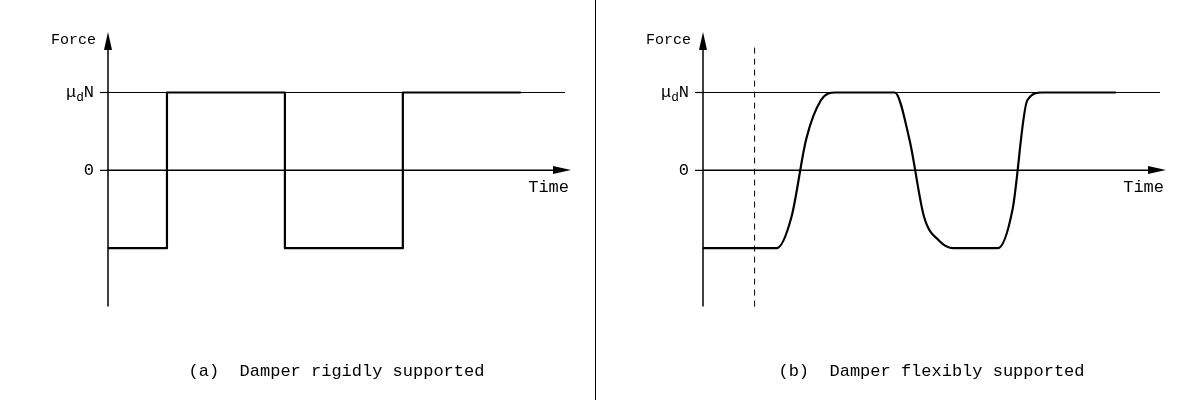  What do you see at coordinates (931, 372) in the screenshot?
I see `text: (b) Damper flexibly supported` at bounding box center [931, 372].